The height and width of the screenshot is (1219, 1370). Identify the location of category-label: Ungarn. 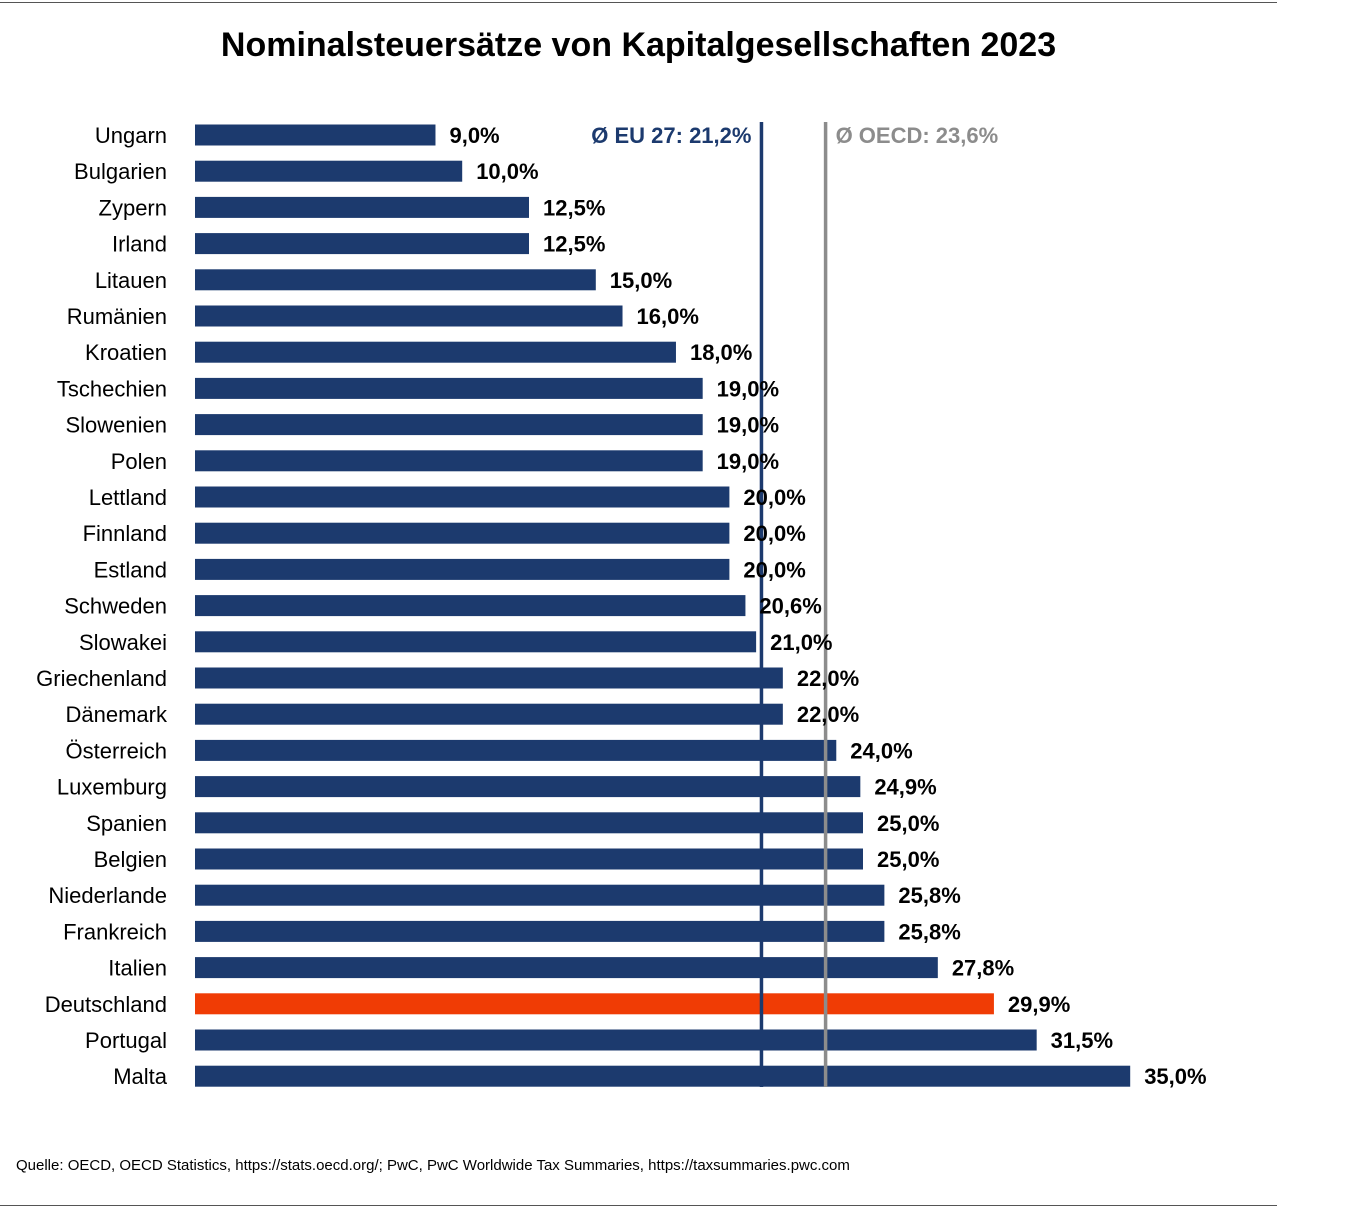
(131, 135).